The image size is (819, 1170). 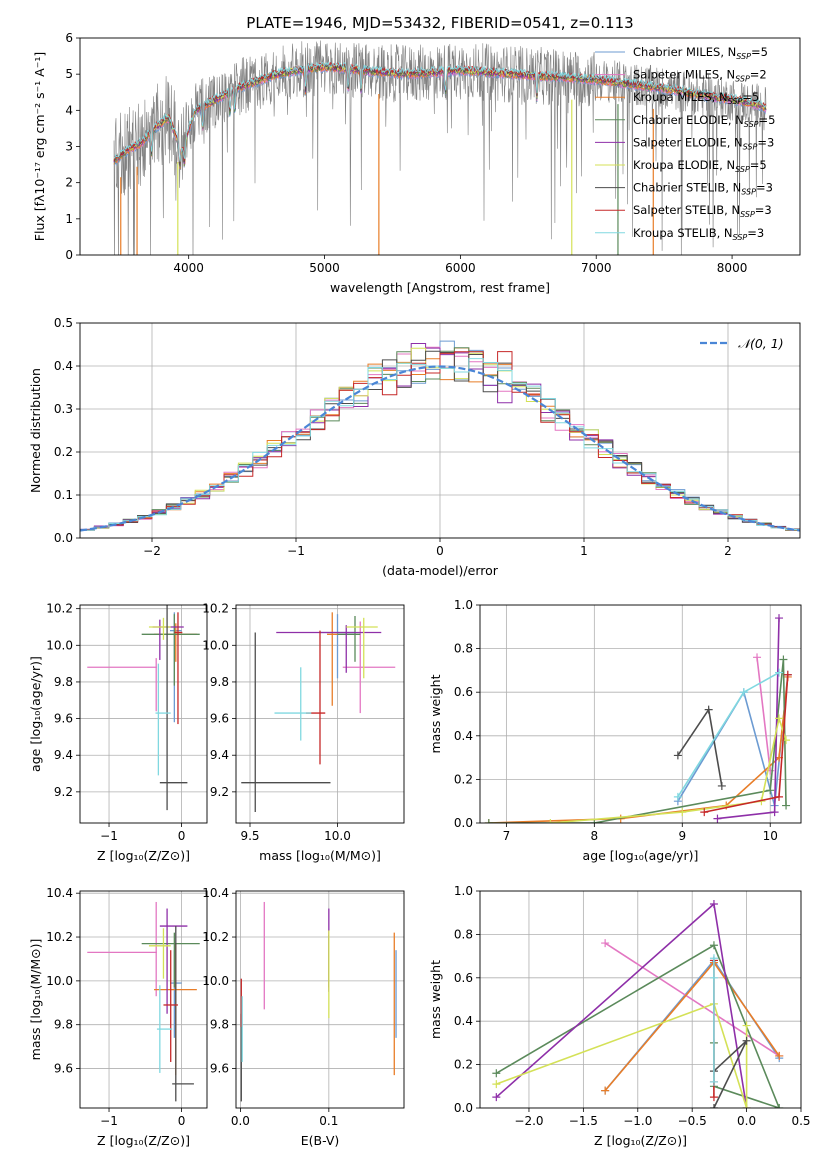 What do you see at coordinates (63, 792) in the screenshot?
I see `y-tick-label: 9.2` at bounding box center [63, 792].